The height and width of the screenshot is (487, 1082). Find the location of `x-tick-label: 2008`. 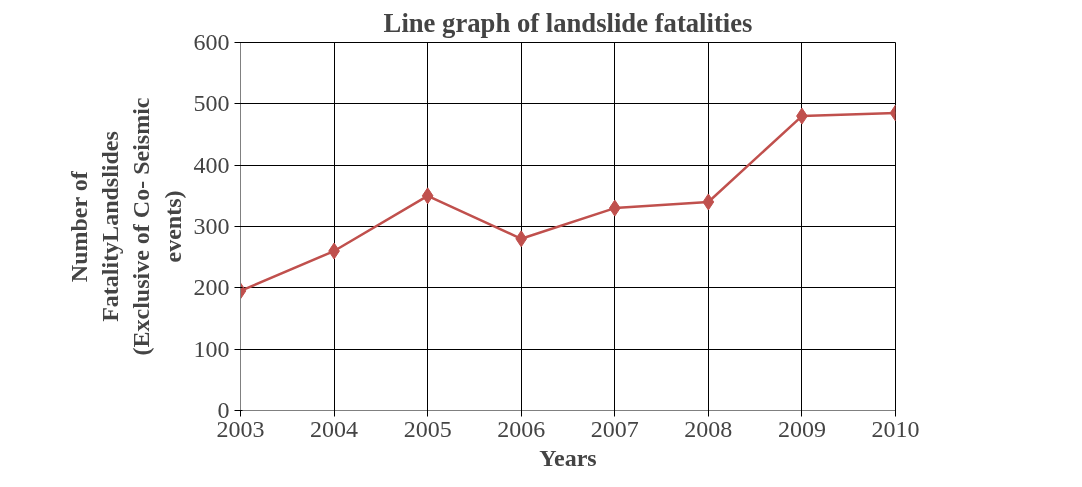

x-tick-label: 2008 is located at coordinates (708, 428).